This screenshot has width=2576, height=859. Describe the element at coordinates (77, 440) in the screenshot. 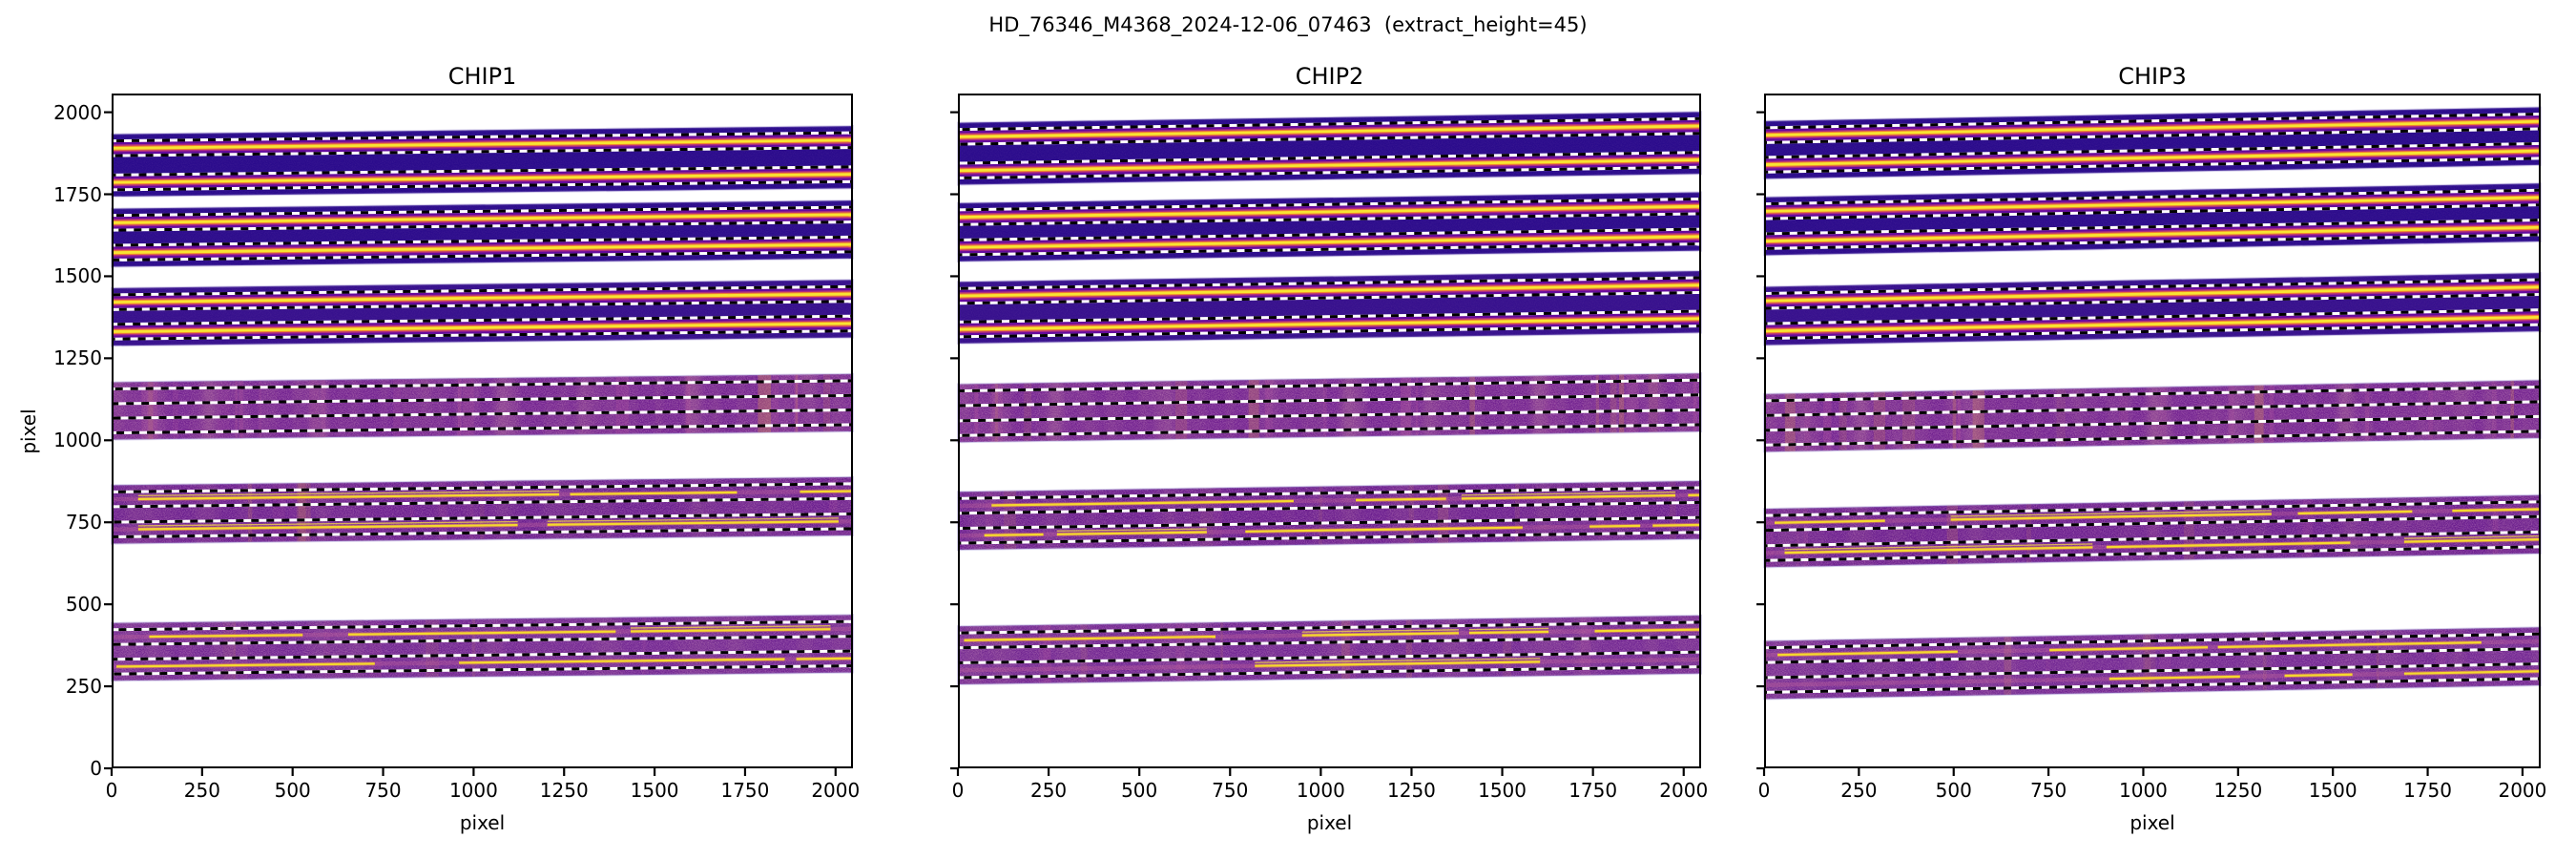

I see `y-tick-label: 1000` at that location.